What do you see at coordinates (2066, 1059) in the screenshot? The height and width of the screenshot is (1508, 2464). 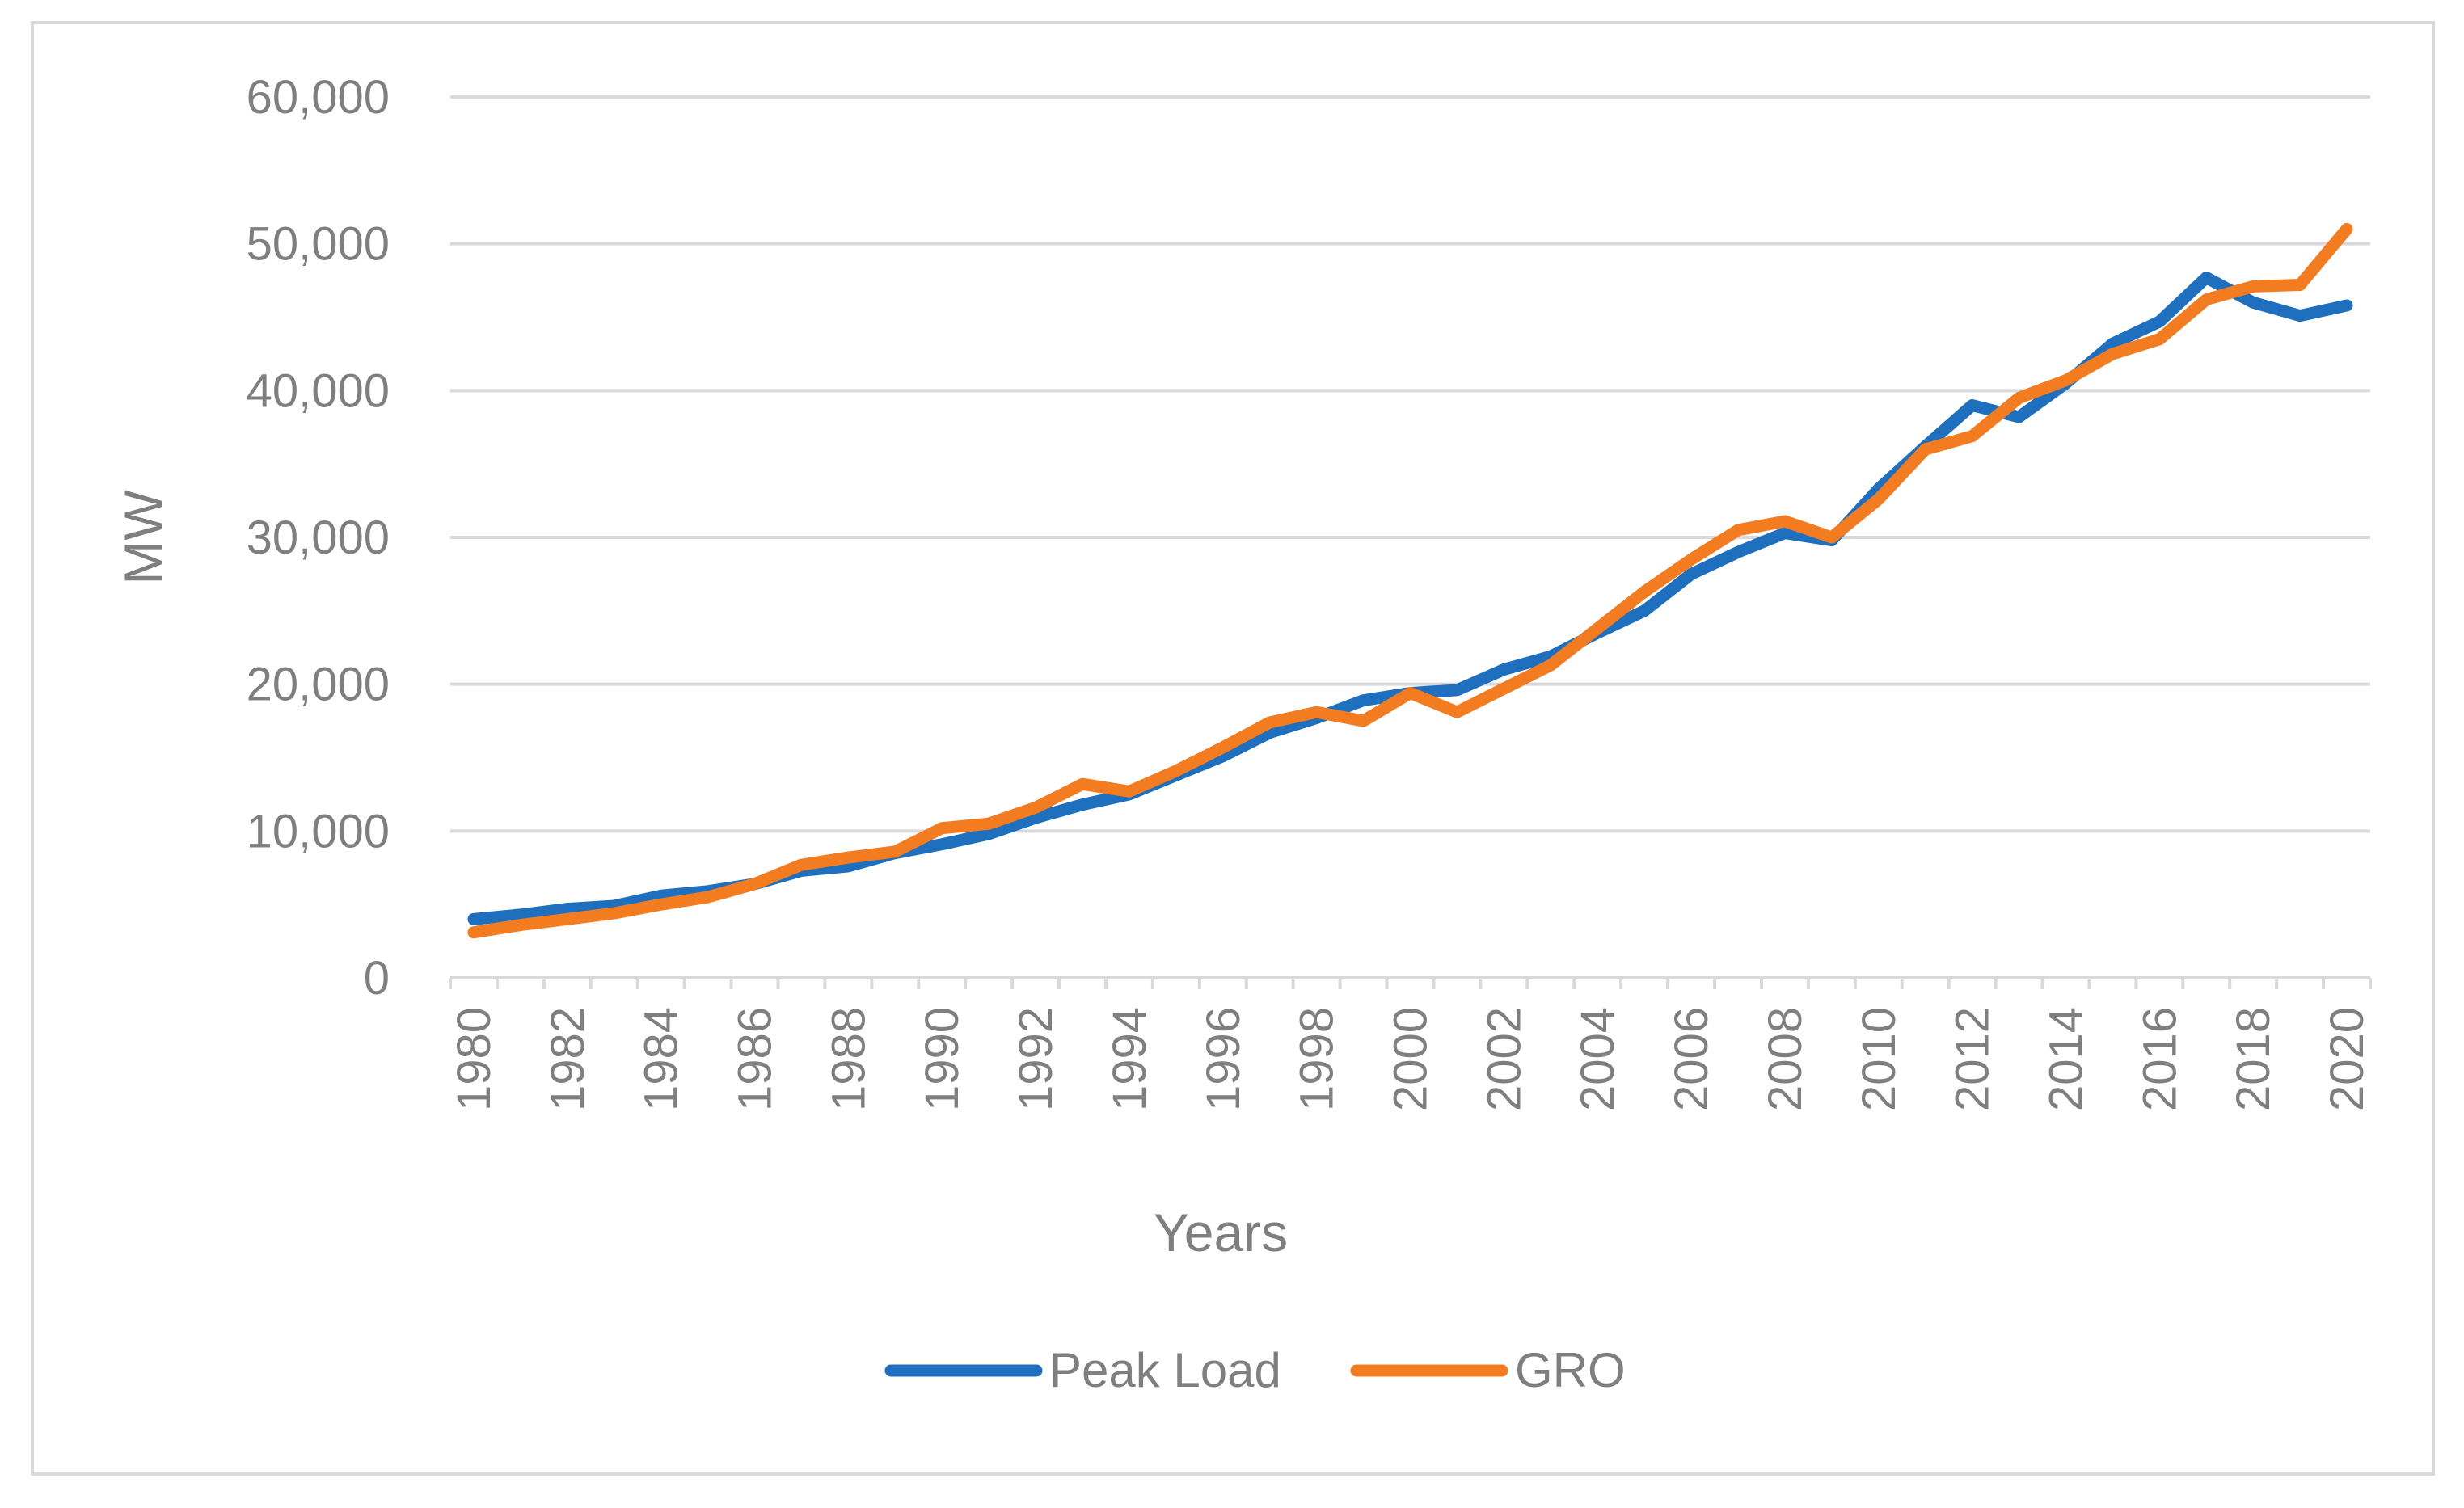 I see `x-tick-label: 2014` at bounding box center [2066, 1059].